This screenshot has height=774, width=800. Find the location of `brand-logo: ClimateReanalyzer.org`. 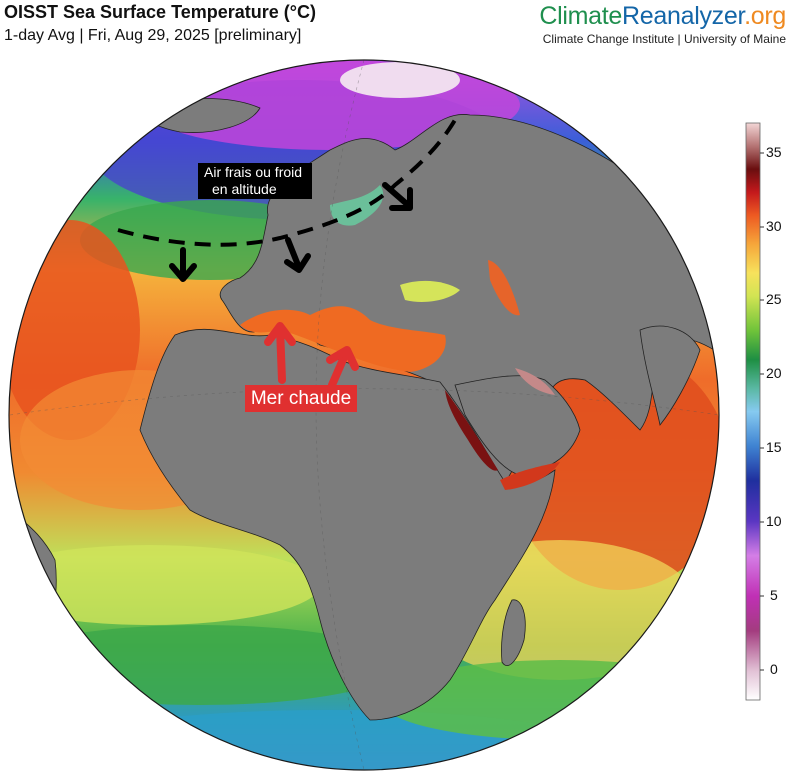

brand-logo: ClimateReanalyzer.org is located at coordinates (662, 16).